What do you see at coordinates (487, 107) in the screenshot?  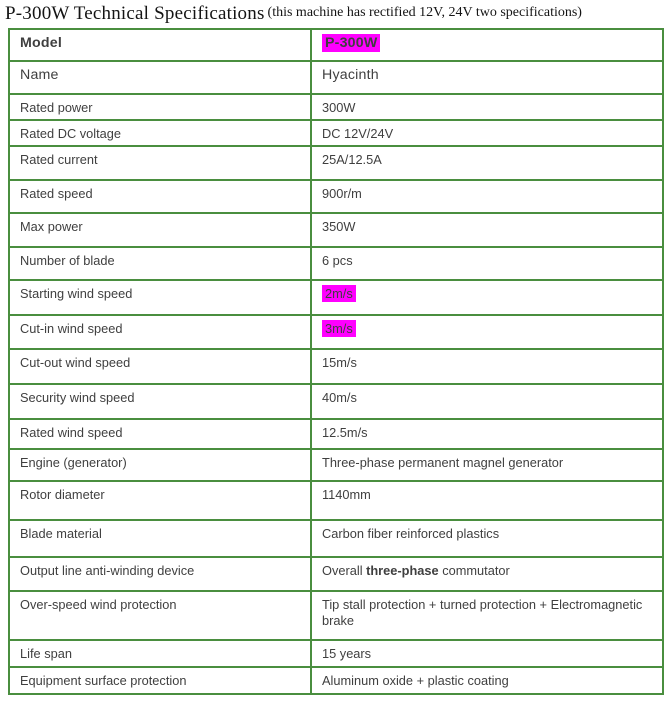 I see `spec-value-cell: 300W` at bounding box center [487, 107].